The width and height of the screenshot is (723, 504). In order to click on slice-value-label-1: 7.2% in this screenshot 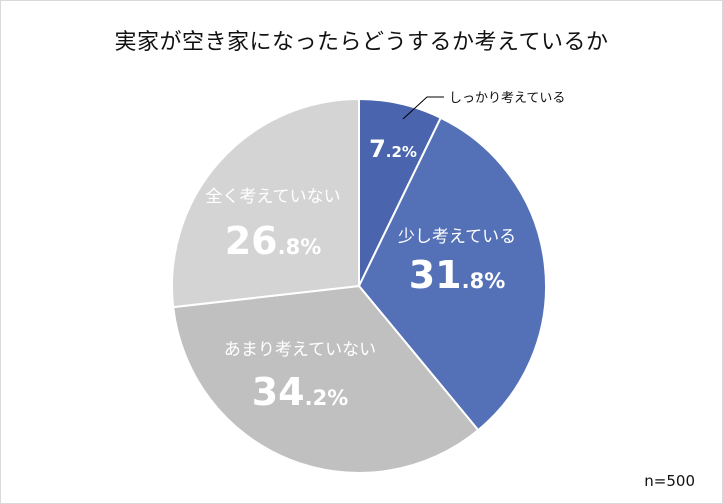, I will do `click(393, 149)`.